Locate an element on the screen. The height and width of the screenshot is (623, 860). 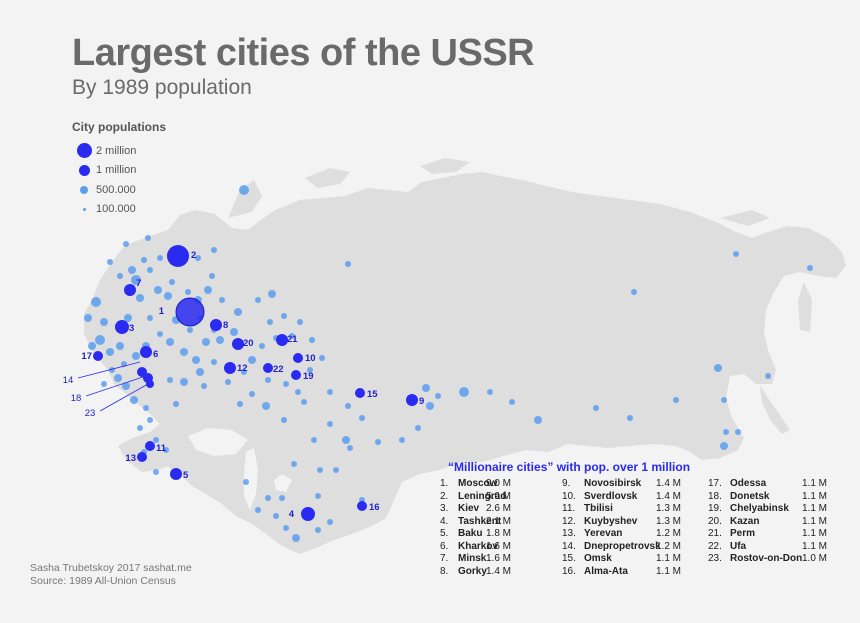
city-name: Kharkov is located at coordinates (478, 546).